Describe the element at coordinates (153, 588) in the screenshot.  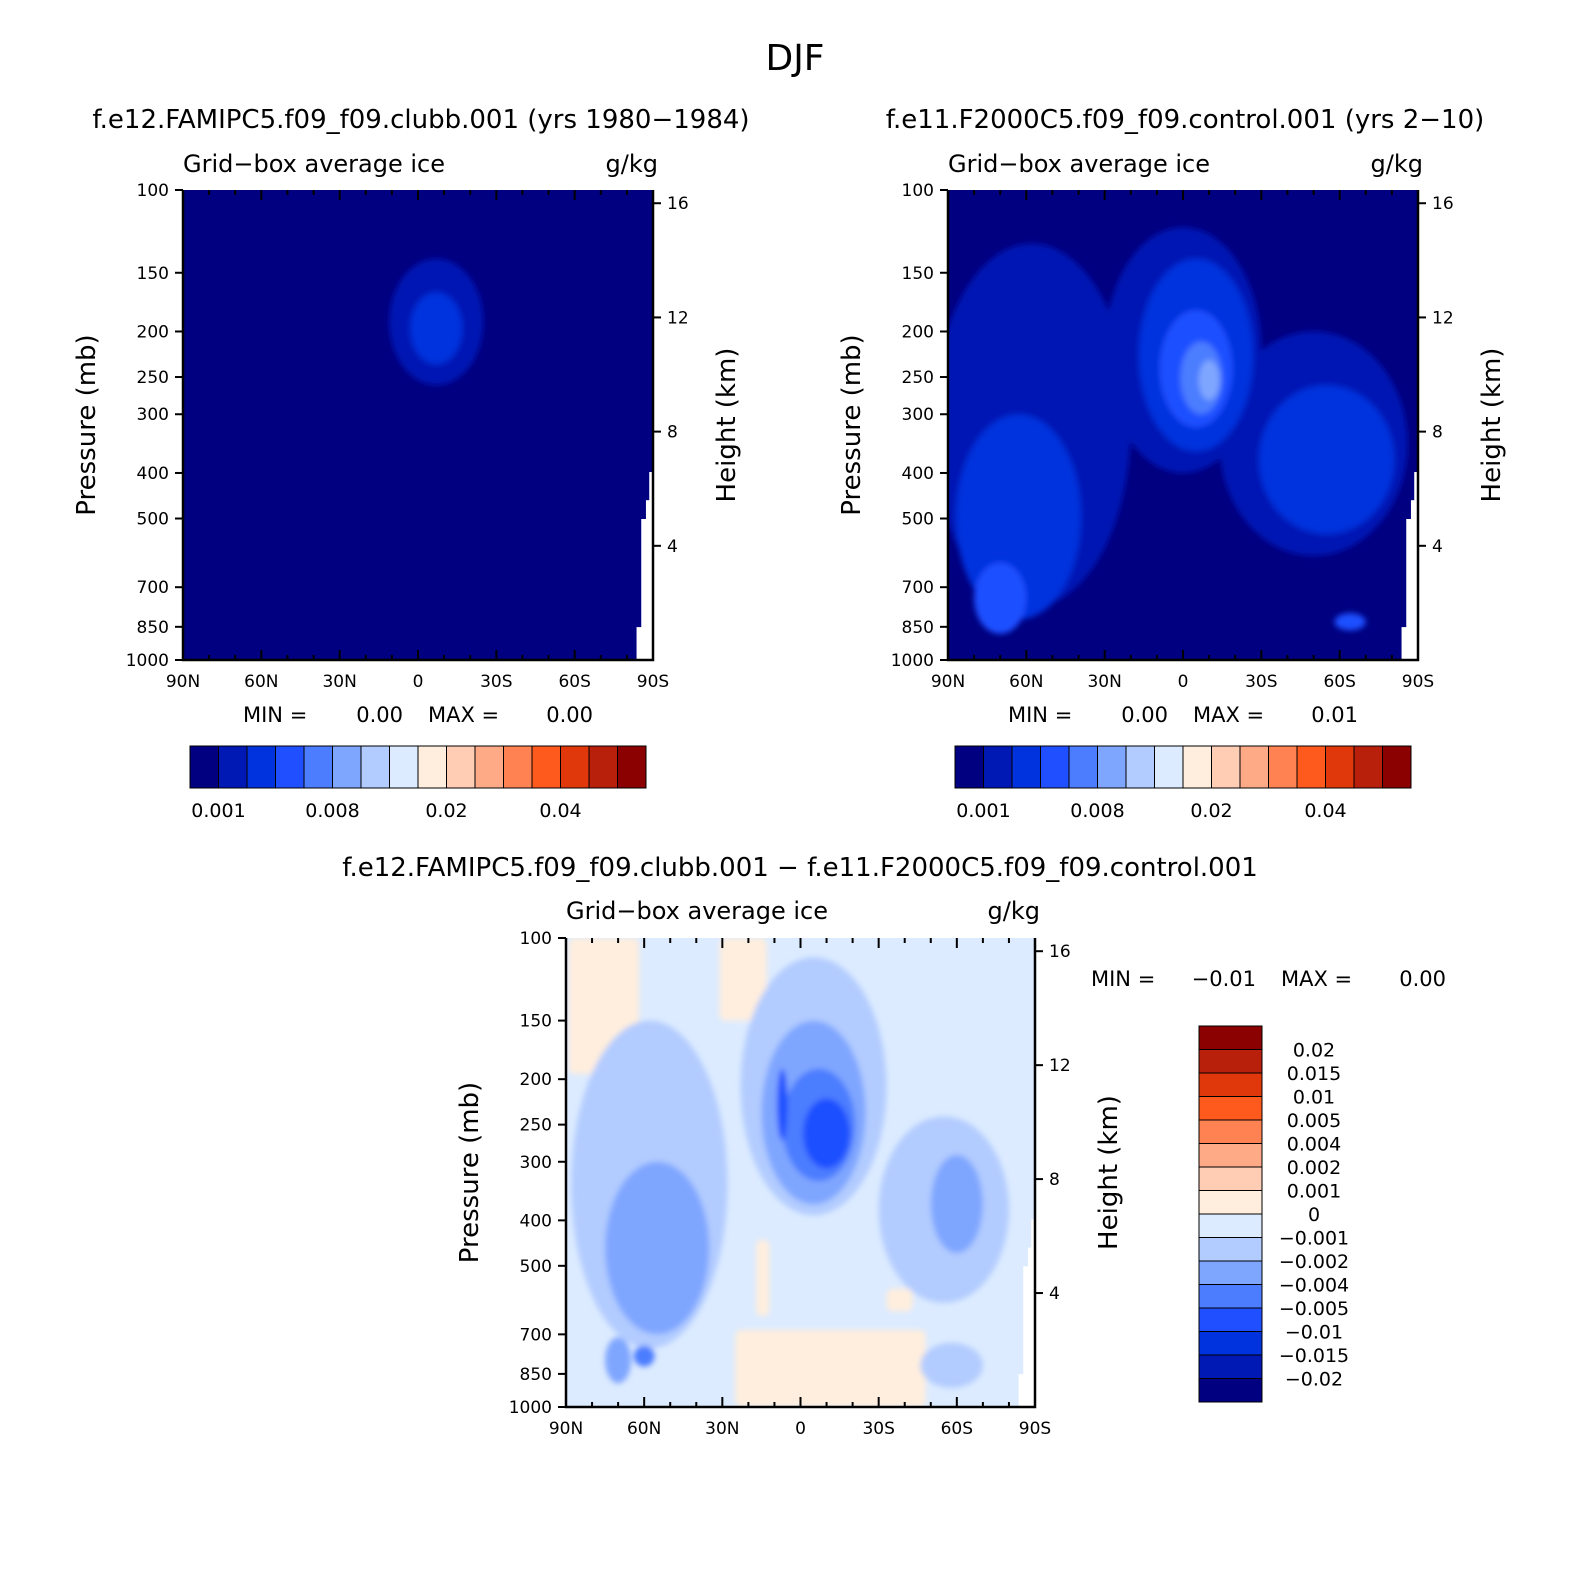
I see `p1-y-tick-label: 700` at that location.